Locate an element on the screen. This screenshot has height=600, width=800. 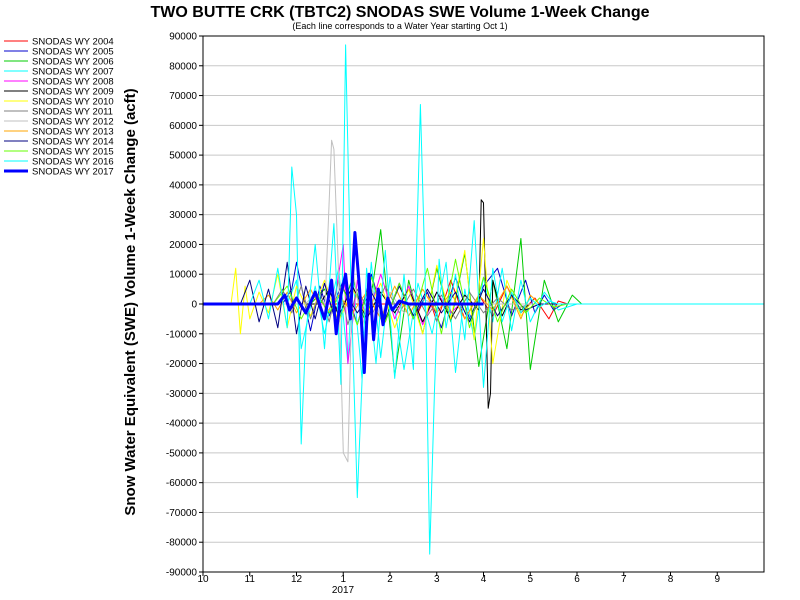
y-tick-label: -90000 is located at coordinates (182, 573).